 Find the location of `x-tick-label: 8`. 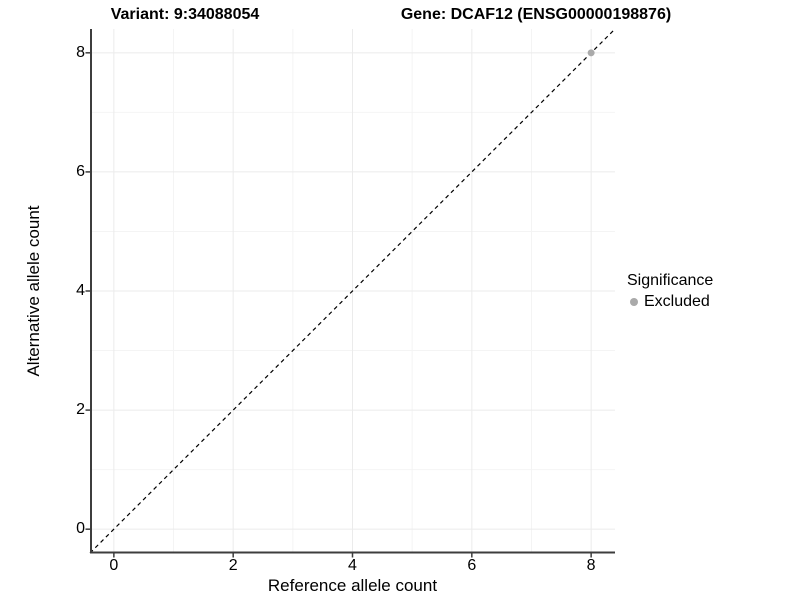

x-tick-label: 8 is located at coordinates (591, 565).